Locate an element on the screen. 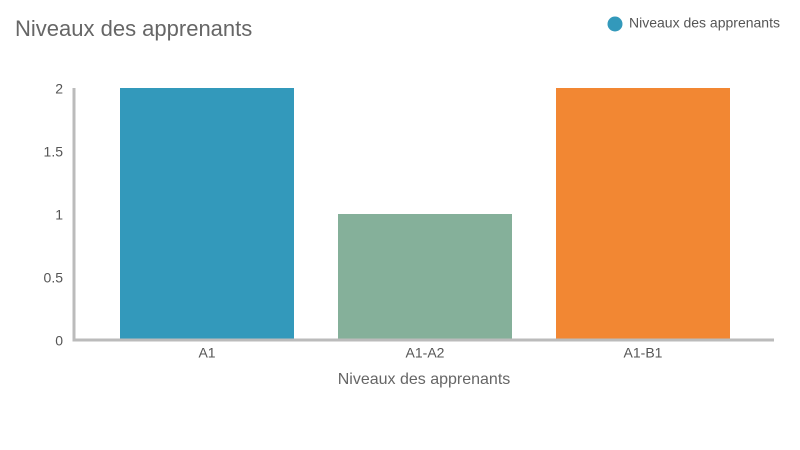  legend-marker is located at coordinates (615, 24).